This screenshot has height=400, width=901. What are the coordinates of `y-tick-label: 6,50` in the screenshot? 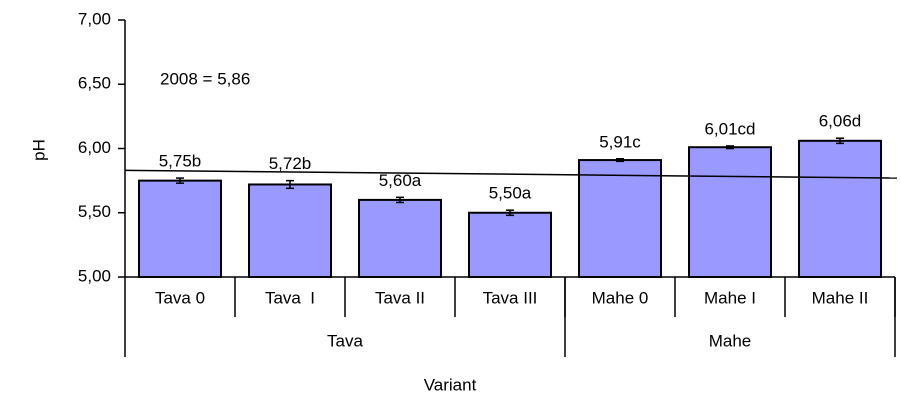 It's located at (94, 83).